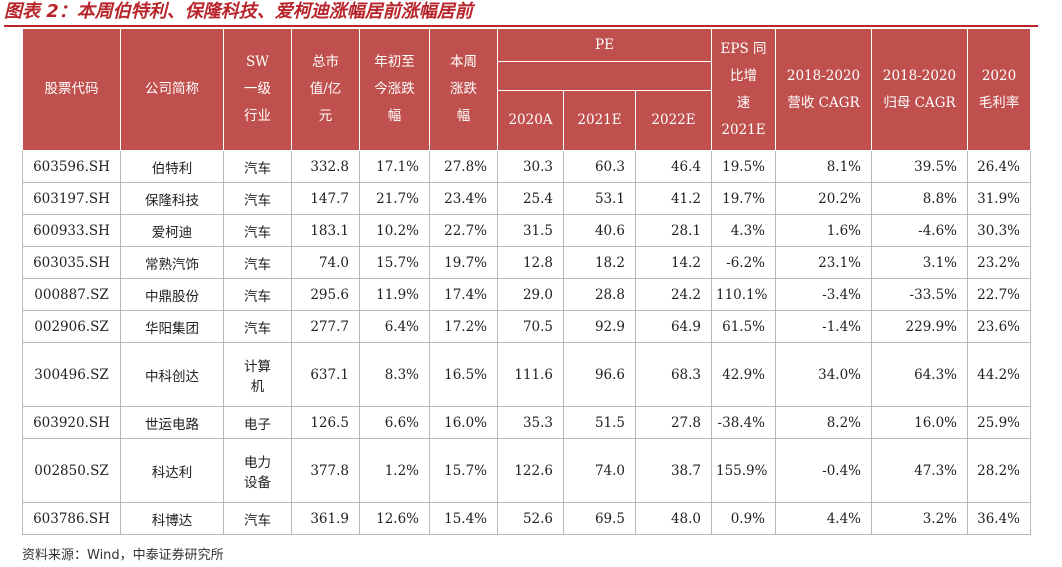 Image resolution: width=1062 pixels, height=567 pixels. What do you see at coordinates (823, 294) in the screenshot?
I see `cell-rev: -3.4%` at bounding box center [823, 294].